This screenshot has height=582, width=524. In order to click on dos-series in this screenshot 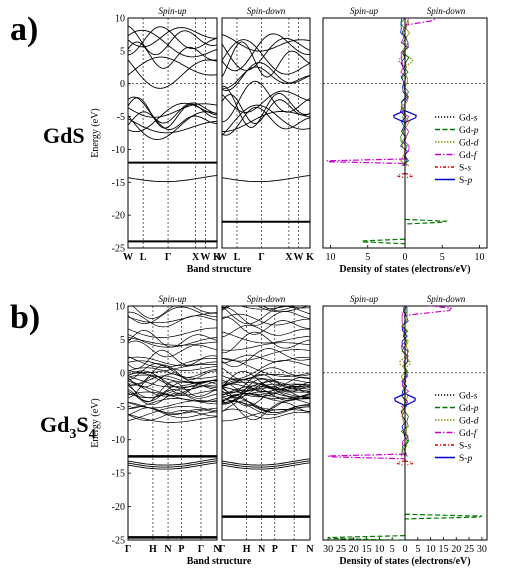, I will do `click(405, 423)`.